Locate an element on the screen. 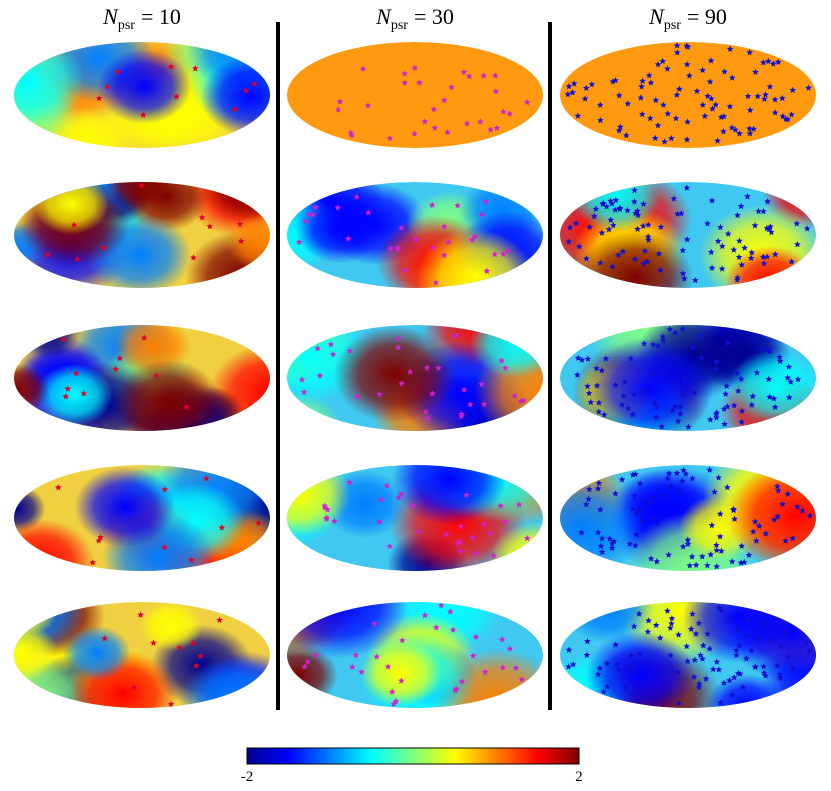  title-symbol: N is located at coordinates (383, 16).